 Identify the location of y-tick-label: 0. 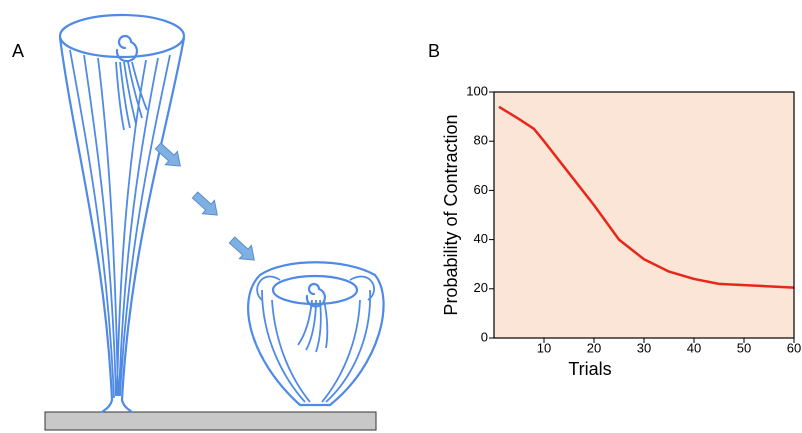
(484, 336).